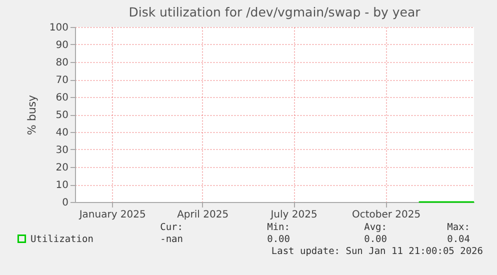  Describe the element at coordinates (62, 115) in the screenshot. I see `y-tick-label: 50` at that location.